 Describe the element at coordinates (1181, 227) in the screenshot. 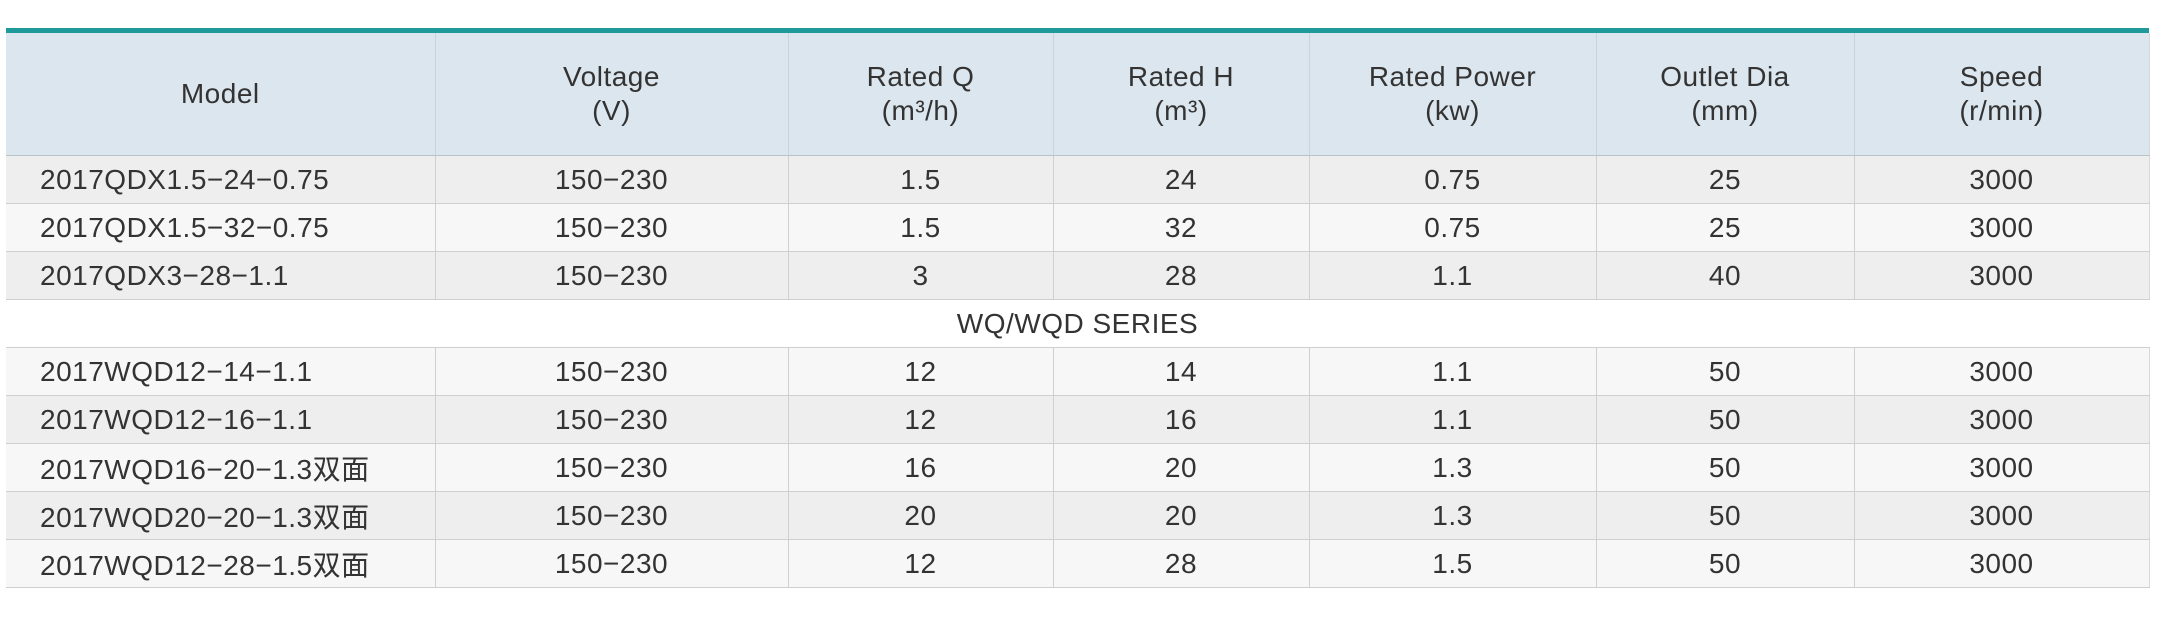

I see `value-cell: 32` at that location.